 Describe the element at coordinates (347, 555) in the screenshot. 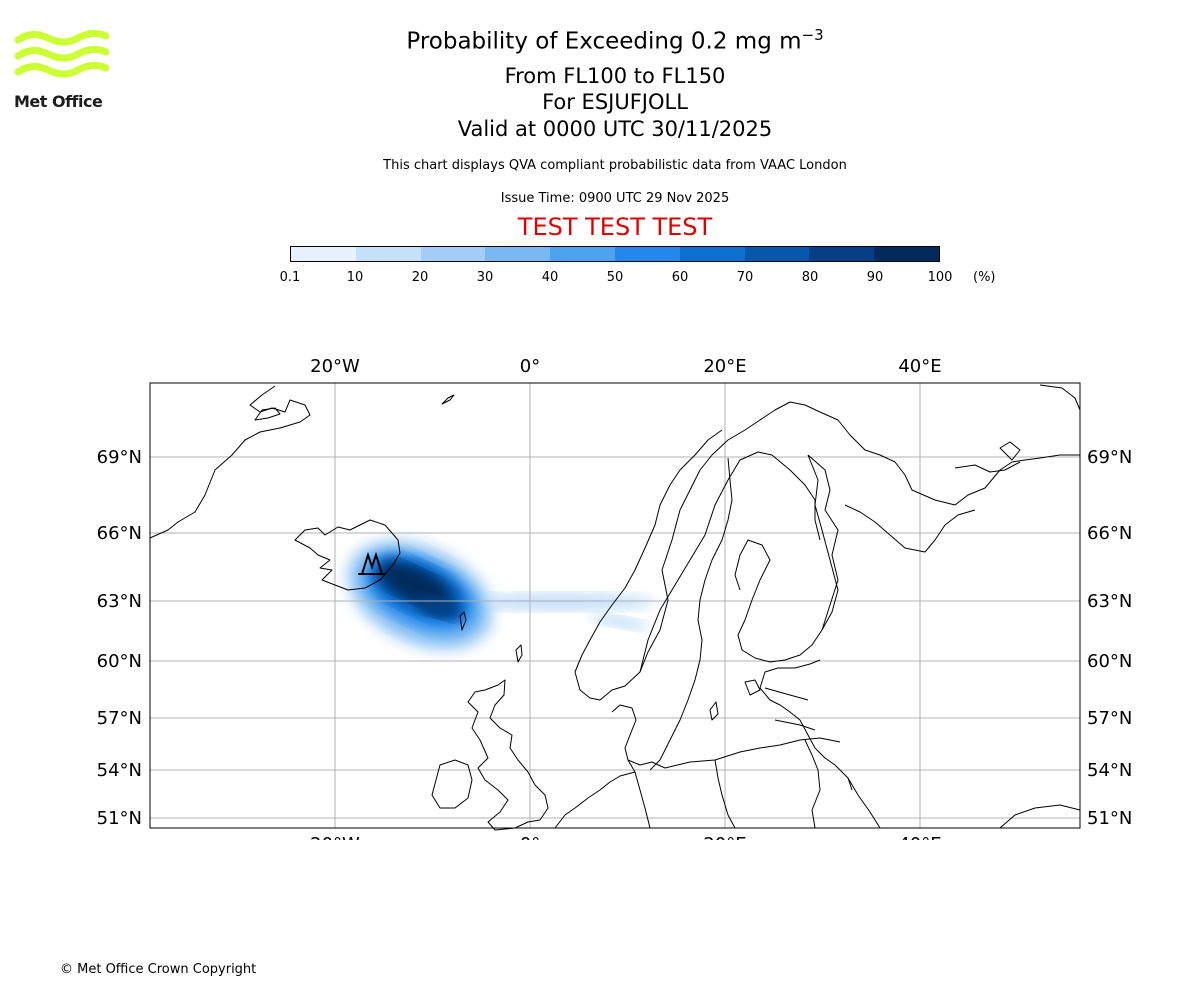

I see `iceland-coast` at that location.